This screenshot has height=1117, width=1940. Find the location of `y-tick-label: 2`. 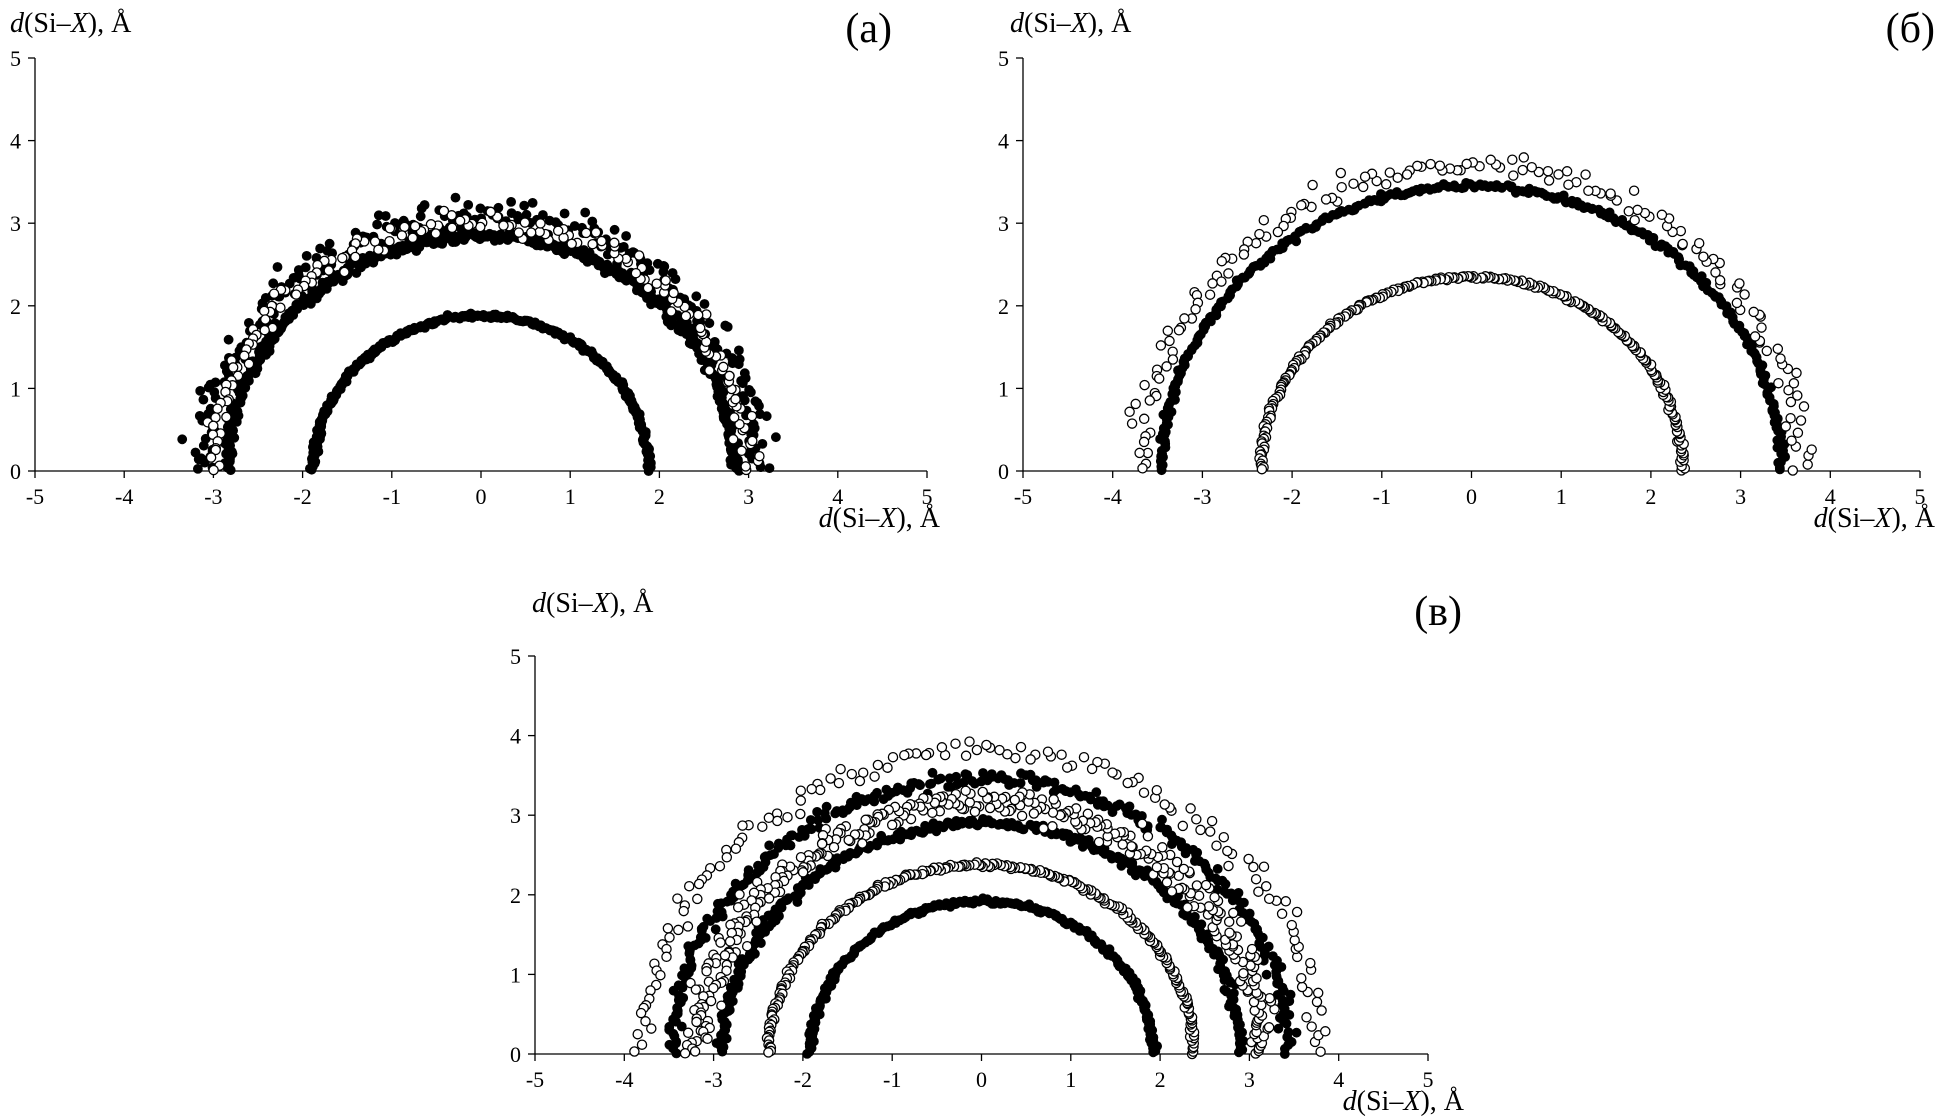

y-tick-label: 2 is located at coordinates (515, 895).